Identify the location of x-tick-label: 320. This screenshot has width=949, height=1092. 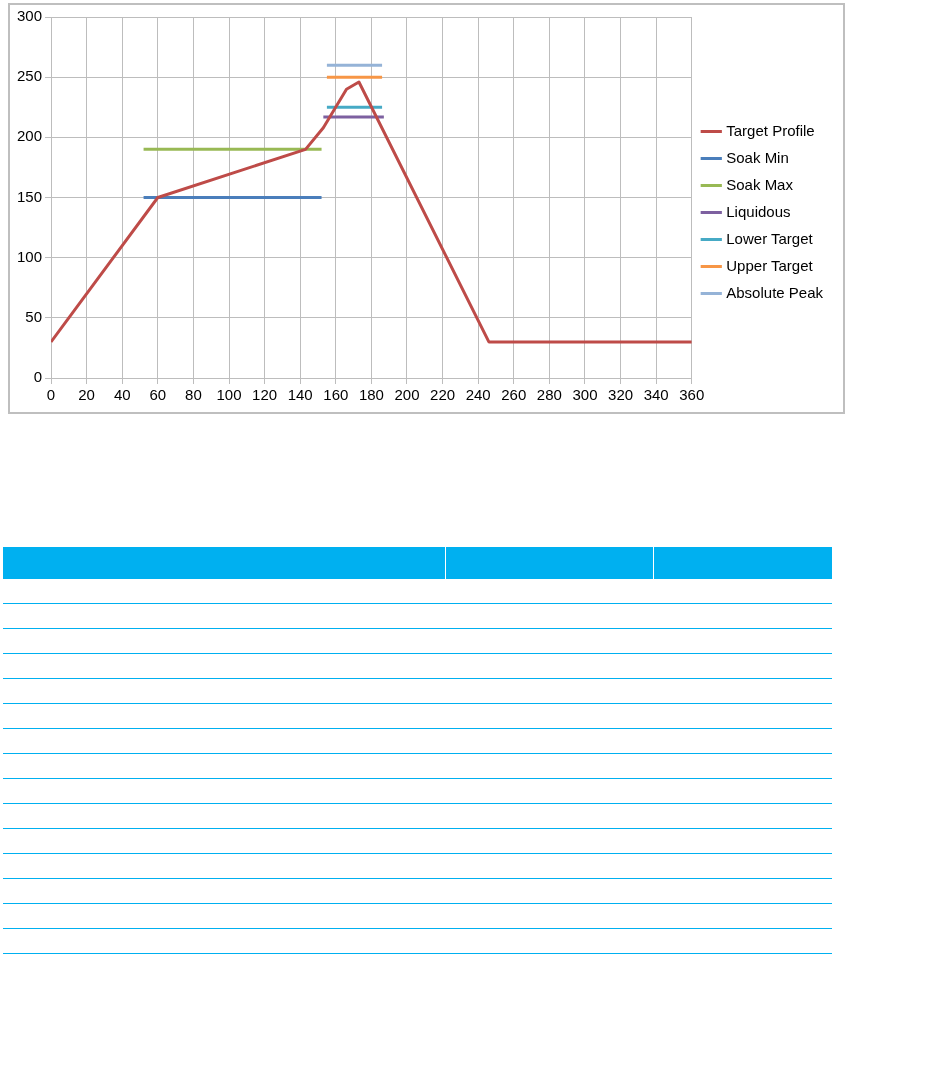
(621, 395).